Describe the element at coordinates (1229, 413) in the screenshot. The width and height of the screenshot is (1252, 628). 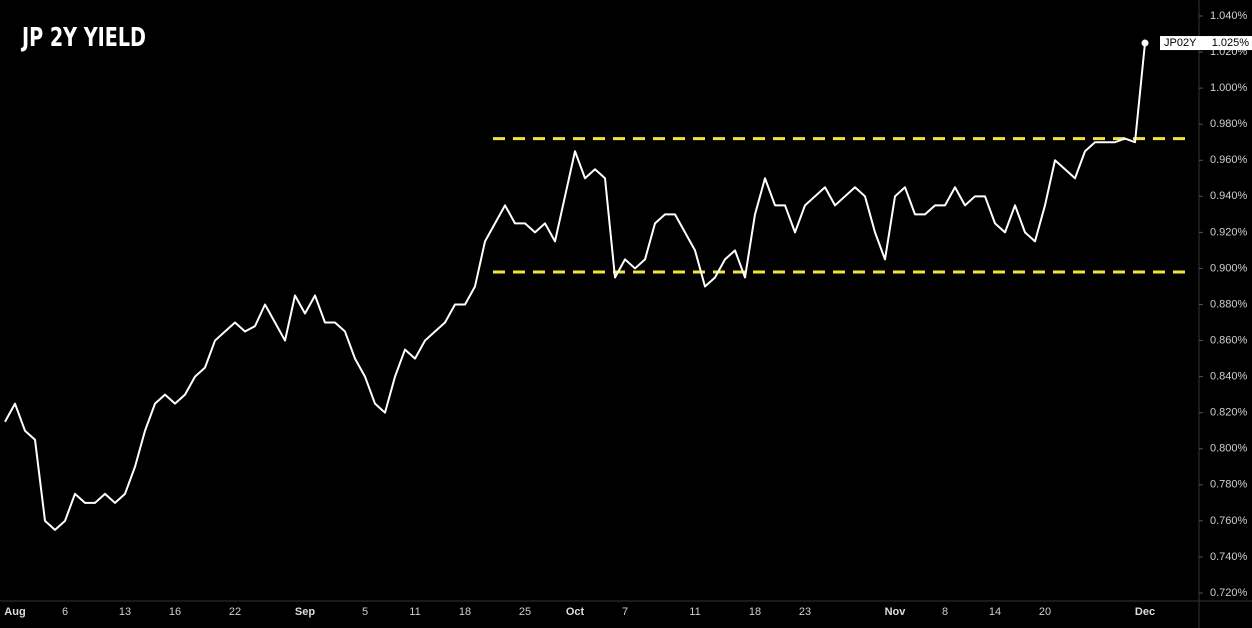
I see `y-tick-label: 0.820%` at that location.